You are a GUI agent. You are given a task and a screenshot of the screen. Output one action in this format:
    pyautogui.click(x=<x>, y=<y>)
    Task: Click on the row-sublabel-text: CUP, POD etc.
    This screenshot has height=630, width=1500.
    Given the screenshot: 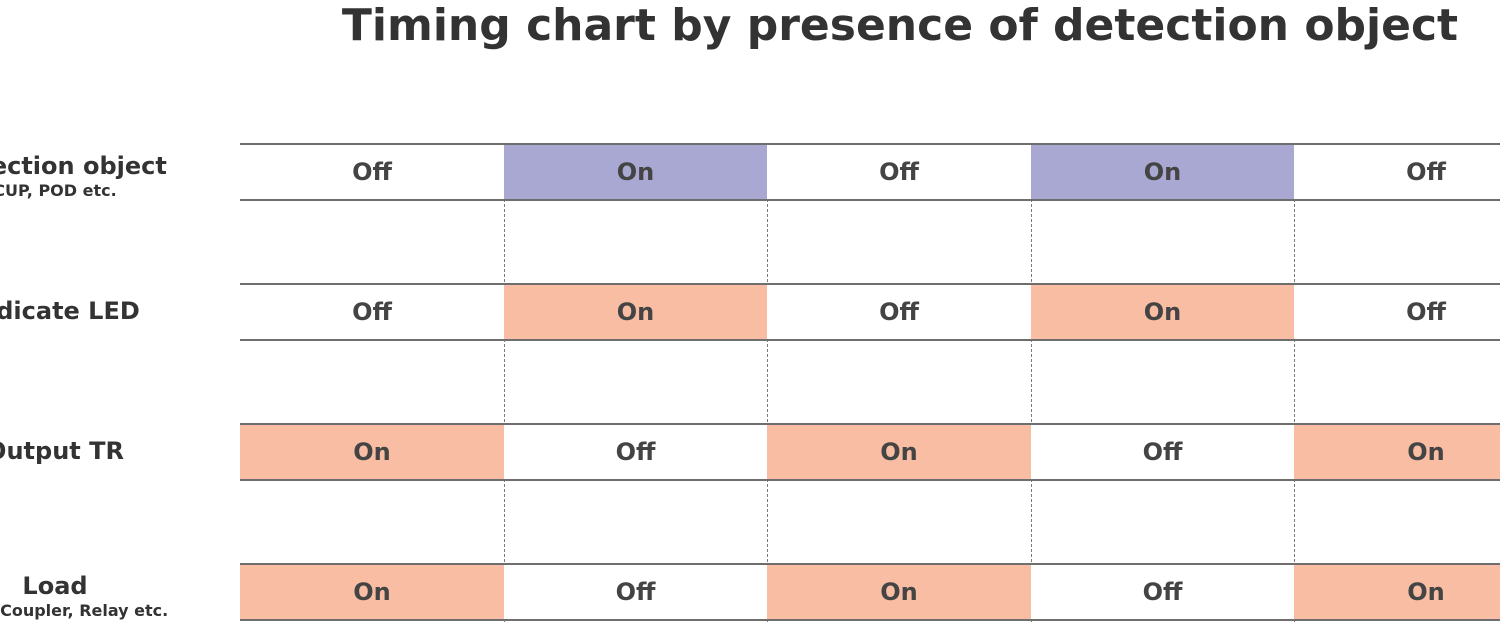 What is the action you would take?
    pyautogui.click(x=58, y=190)
    